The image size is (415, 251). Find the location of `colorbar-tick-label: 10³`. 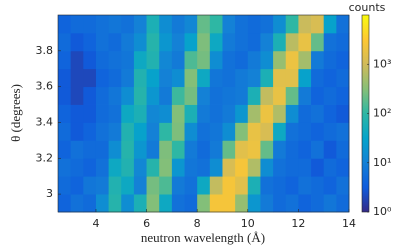

colorbar-tick-label: 10³ is located at coordinates (382, 63).